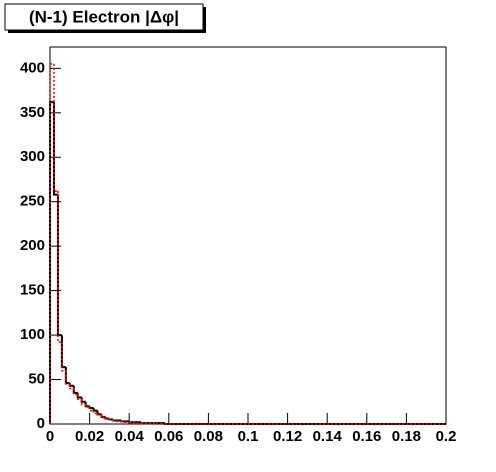 The width and height of the screenshot is (496, 472). I want to click on y-tick-label: 0, so click(41, 423).